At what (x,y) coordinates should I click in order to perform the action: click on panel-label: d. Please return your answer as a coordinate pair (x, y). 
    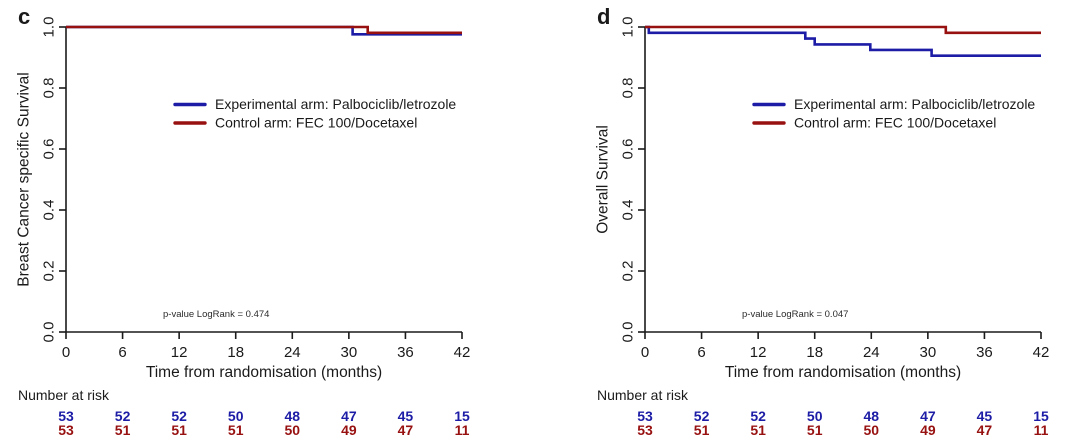
    Looking at the image, I should click on (603, 16).